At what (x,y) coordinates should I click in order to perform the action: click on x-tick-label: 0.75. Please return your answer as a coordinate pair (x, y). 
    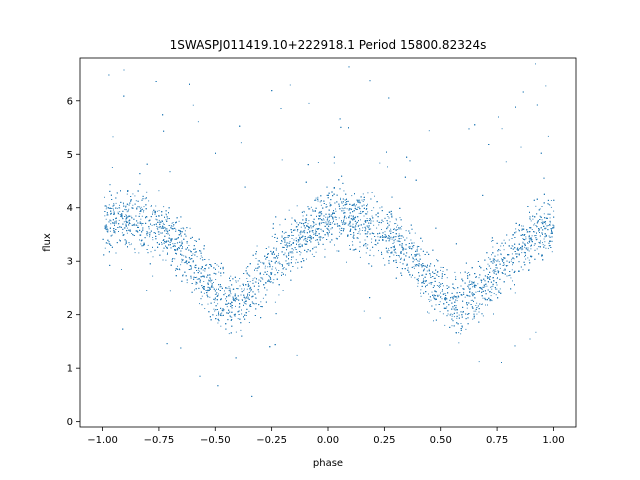
    Looking at the image, I should click on (497, 440).